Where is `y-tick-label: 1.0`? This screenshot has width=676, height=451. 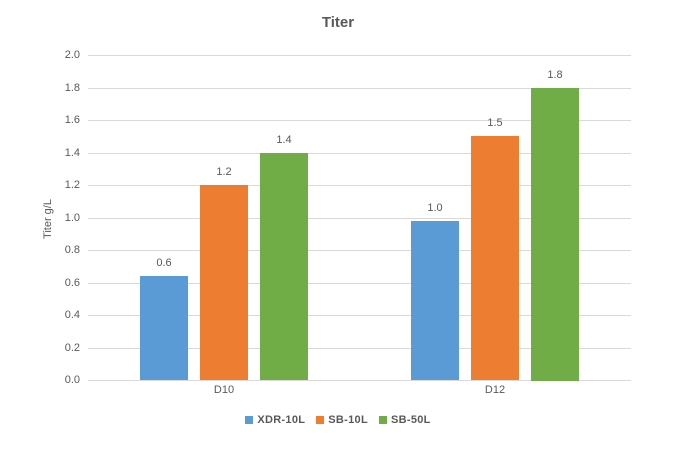
y-tick-label: 1.0 is located at coordinates (72, 218).